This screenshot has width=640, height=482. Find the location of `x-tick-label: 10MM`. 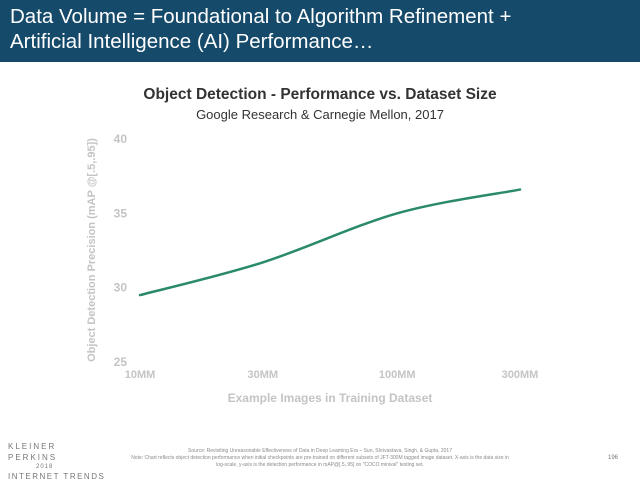

x-tick-label: 10MM is located at coordinates (140, 375).